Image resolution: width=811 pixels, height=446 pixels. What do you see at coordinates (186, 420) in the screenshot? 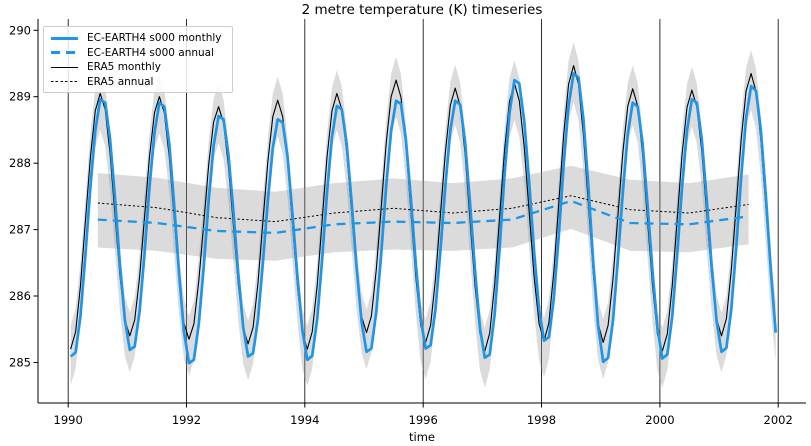
I see `x-tick-label: 1992` at bounding box center [186, 420].